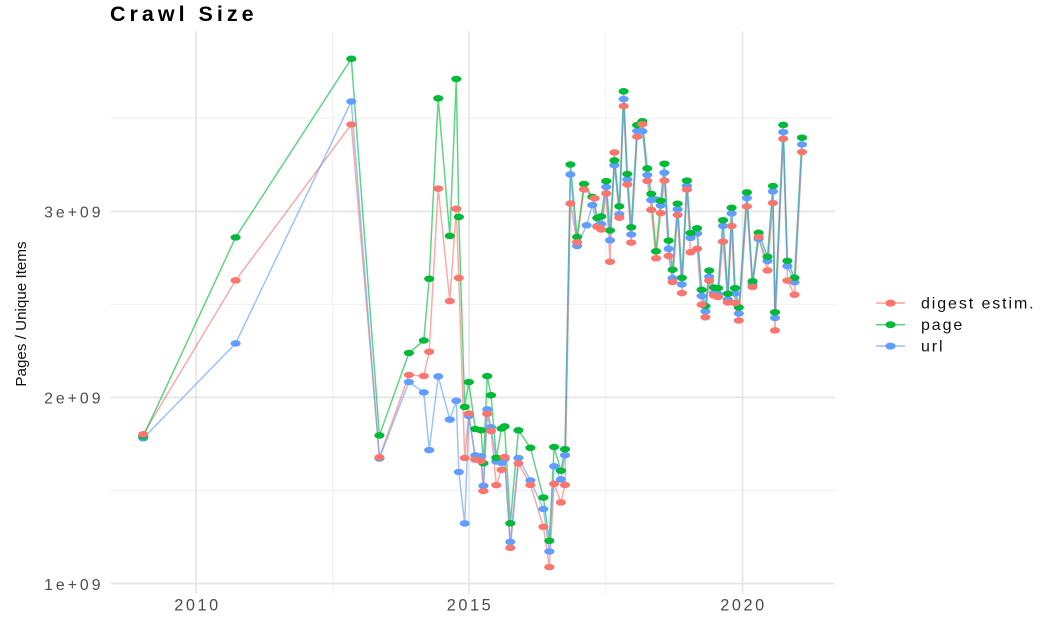 This screenshot has height=644, width=1059. Describe the element at coordinates (184, 14) in the screenshot. I see `svg-text: Crawl Size` at that location.